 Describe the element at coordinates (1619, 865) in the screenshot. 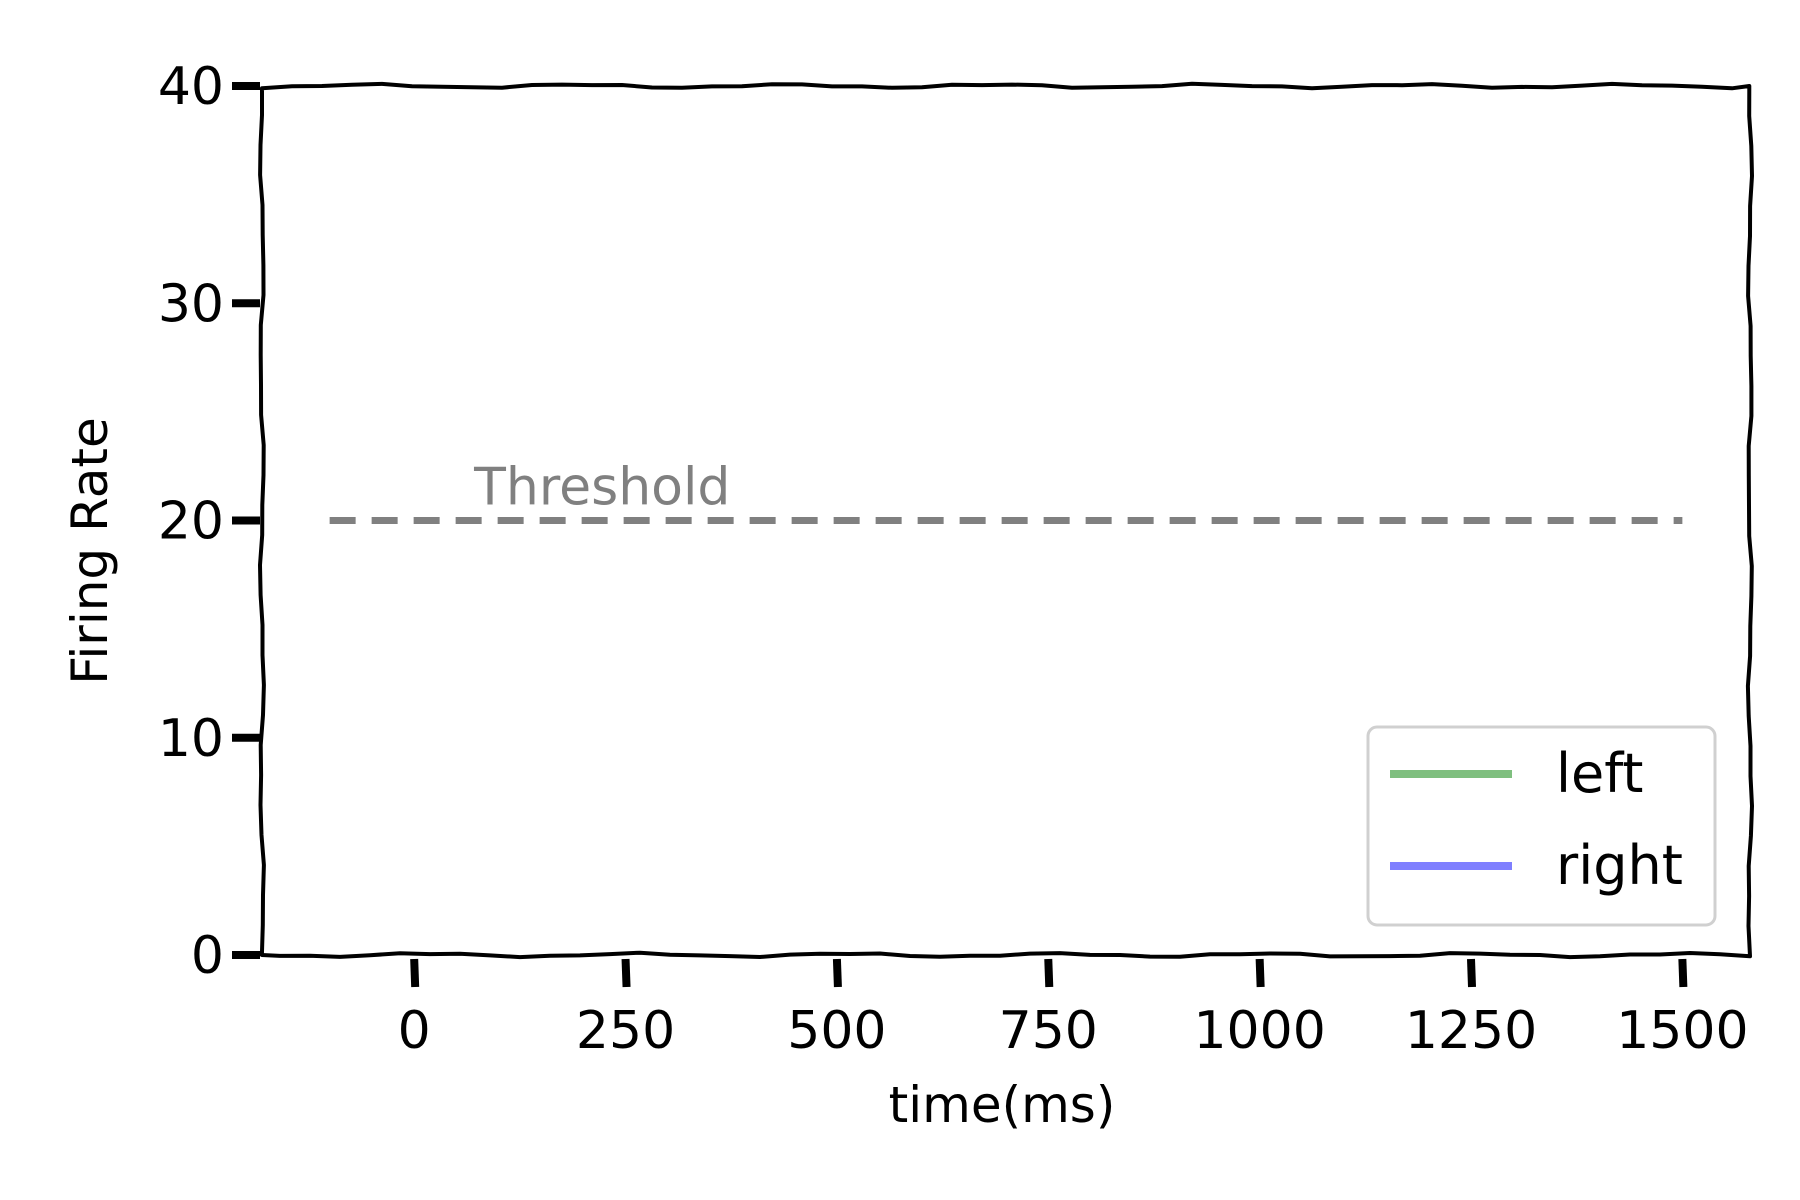

I see `legend-label-right: right` at that location.